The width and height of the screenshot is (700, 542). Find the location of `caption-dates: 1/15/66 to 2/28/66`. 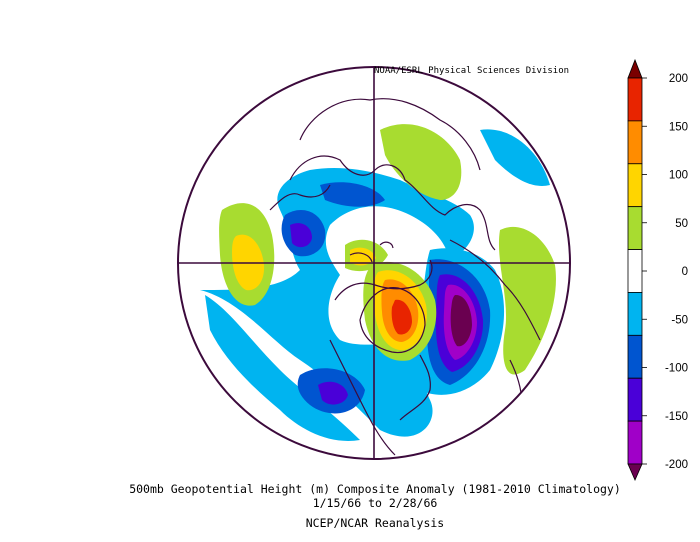

caption-dates: 1/15/66 to 2/28/66 is located at coordinates (375, 503).